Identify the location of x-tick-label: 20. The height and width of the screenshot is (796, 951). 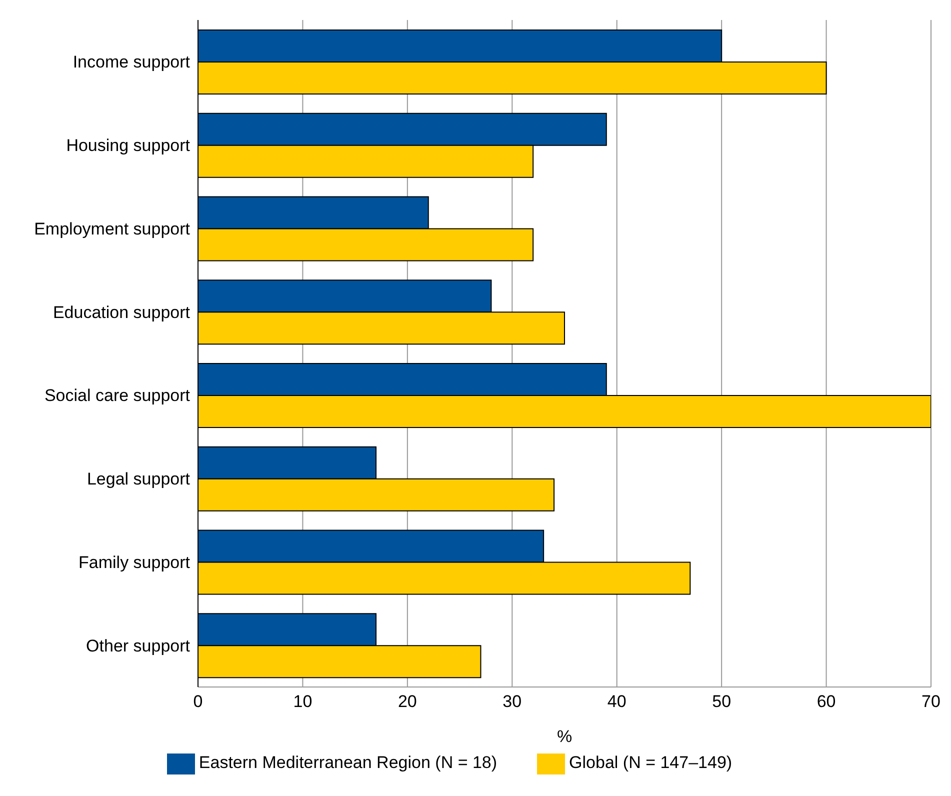
(407, 702).